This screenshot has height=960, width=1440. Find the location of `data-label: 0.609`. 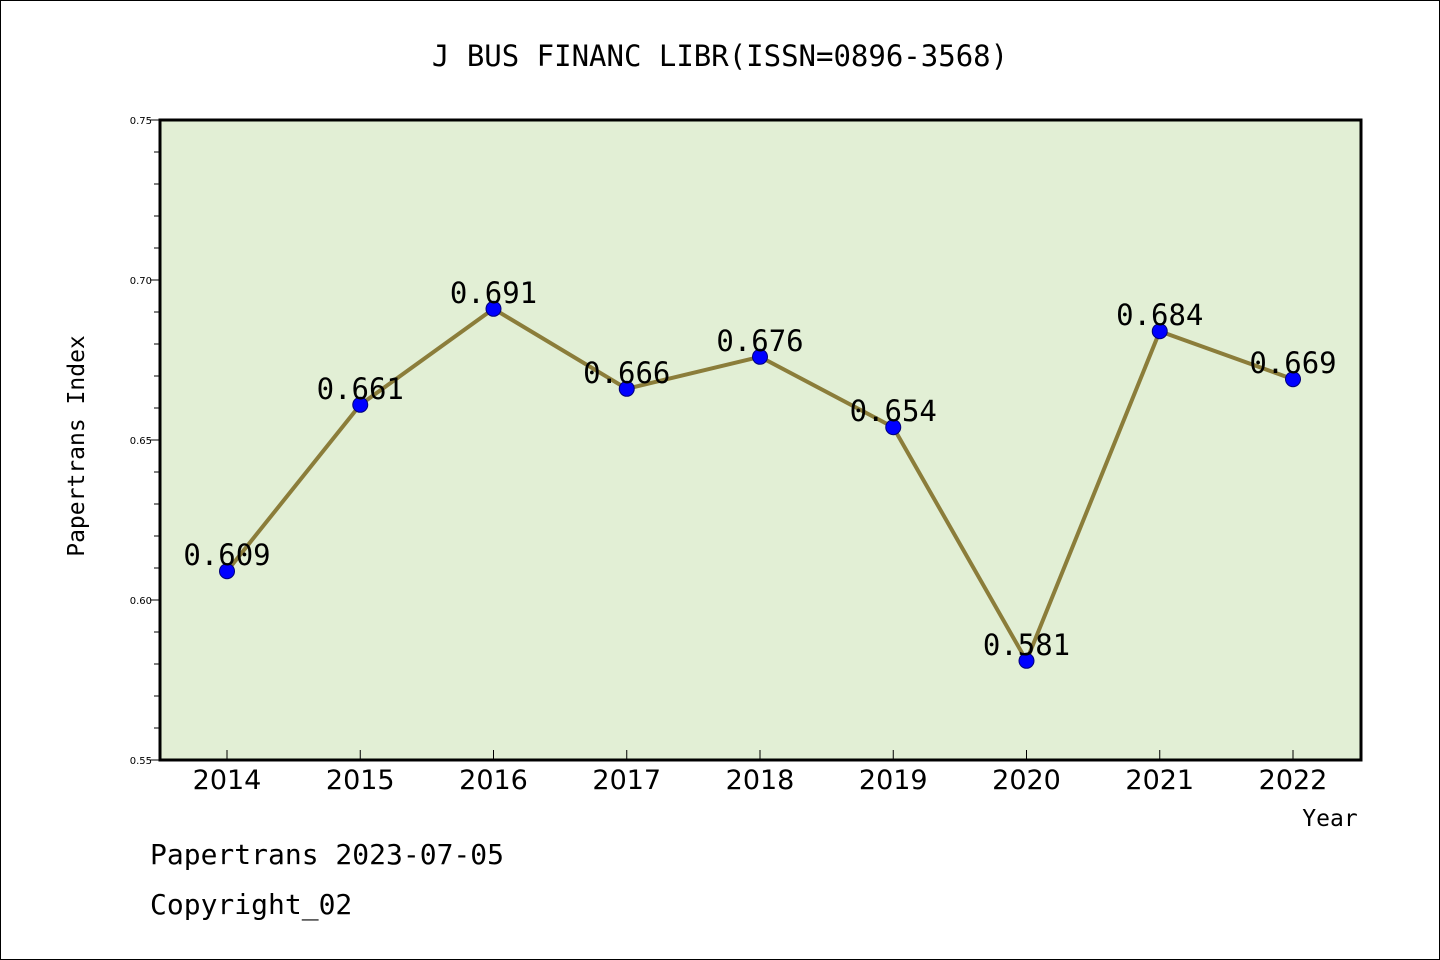

data-label: 0.609 is located at coordinates (226, 555).